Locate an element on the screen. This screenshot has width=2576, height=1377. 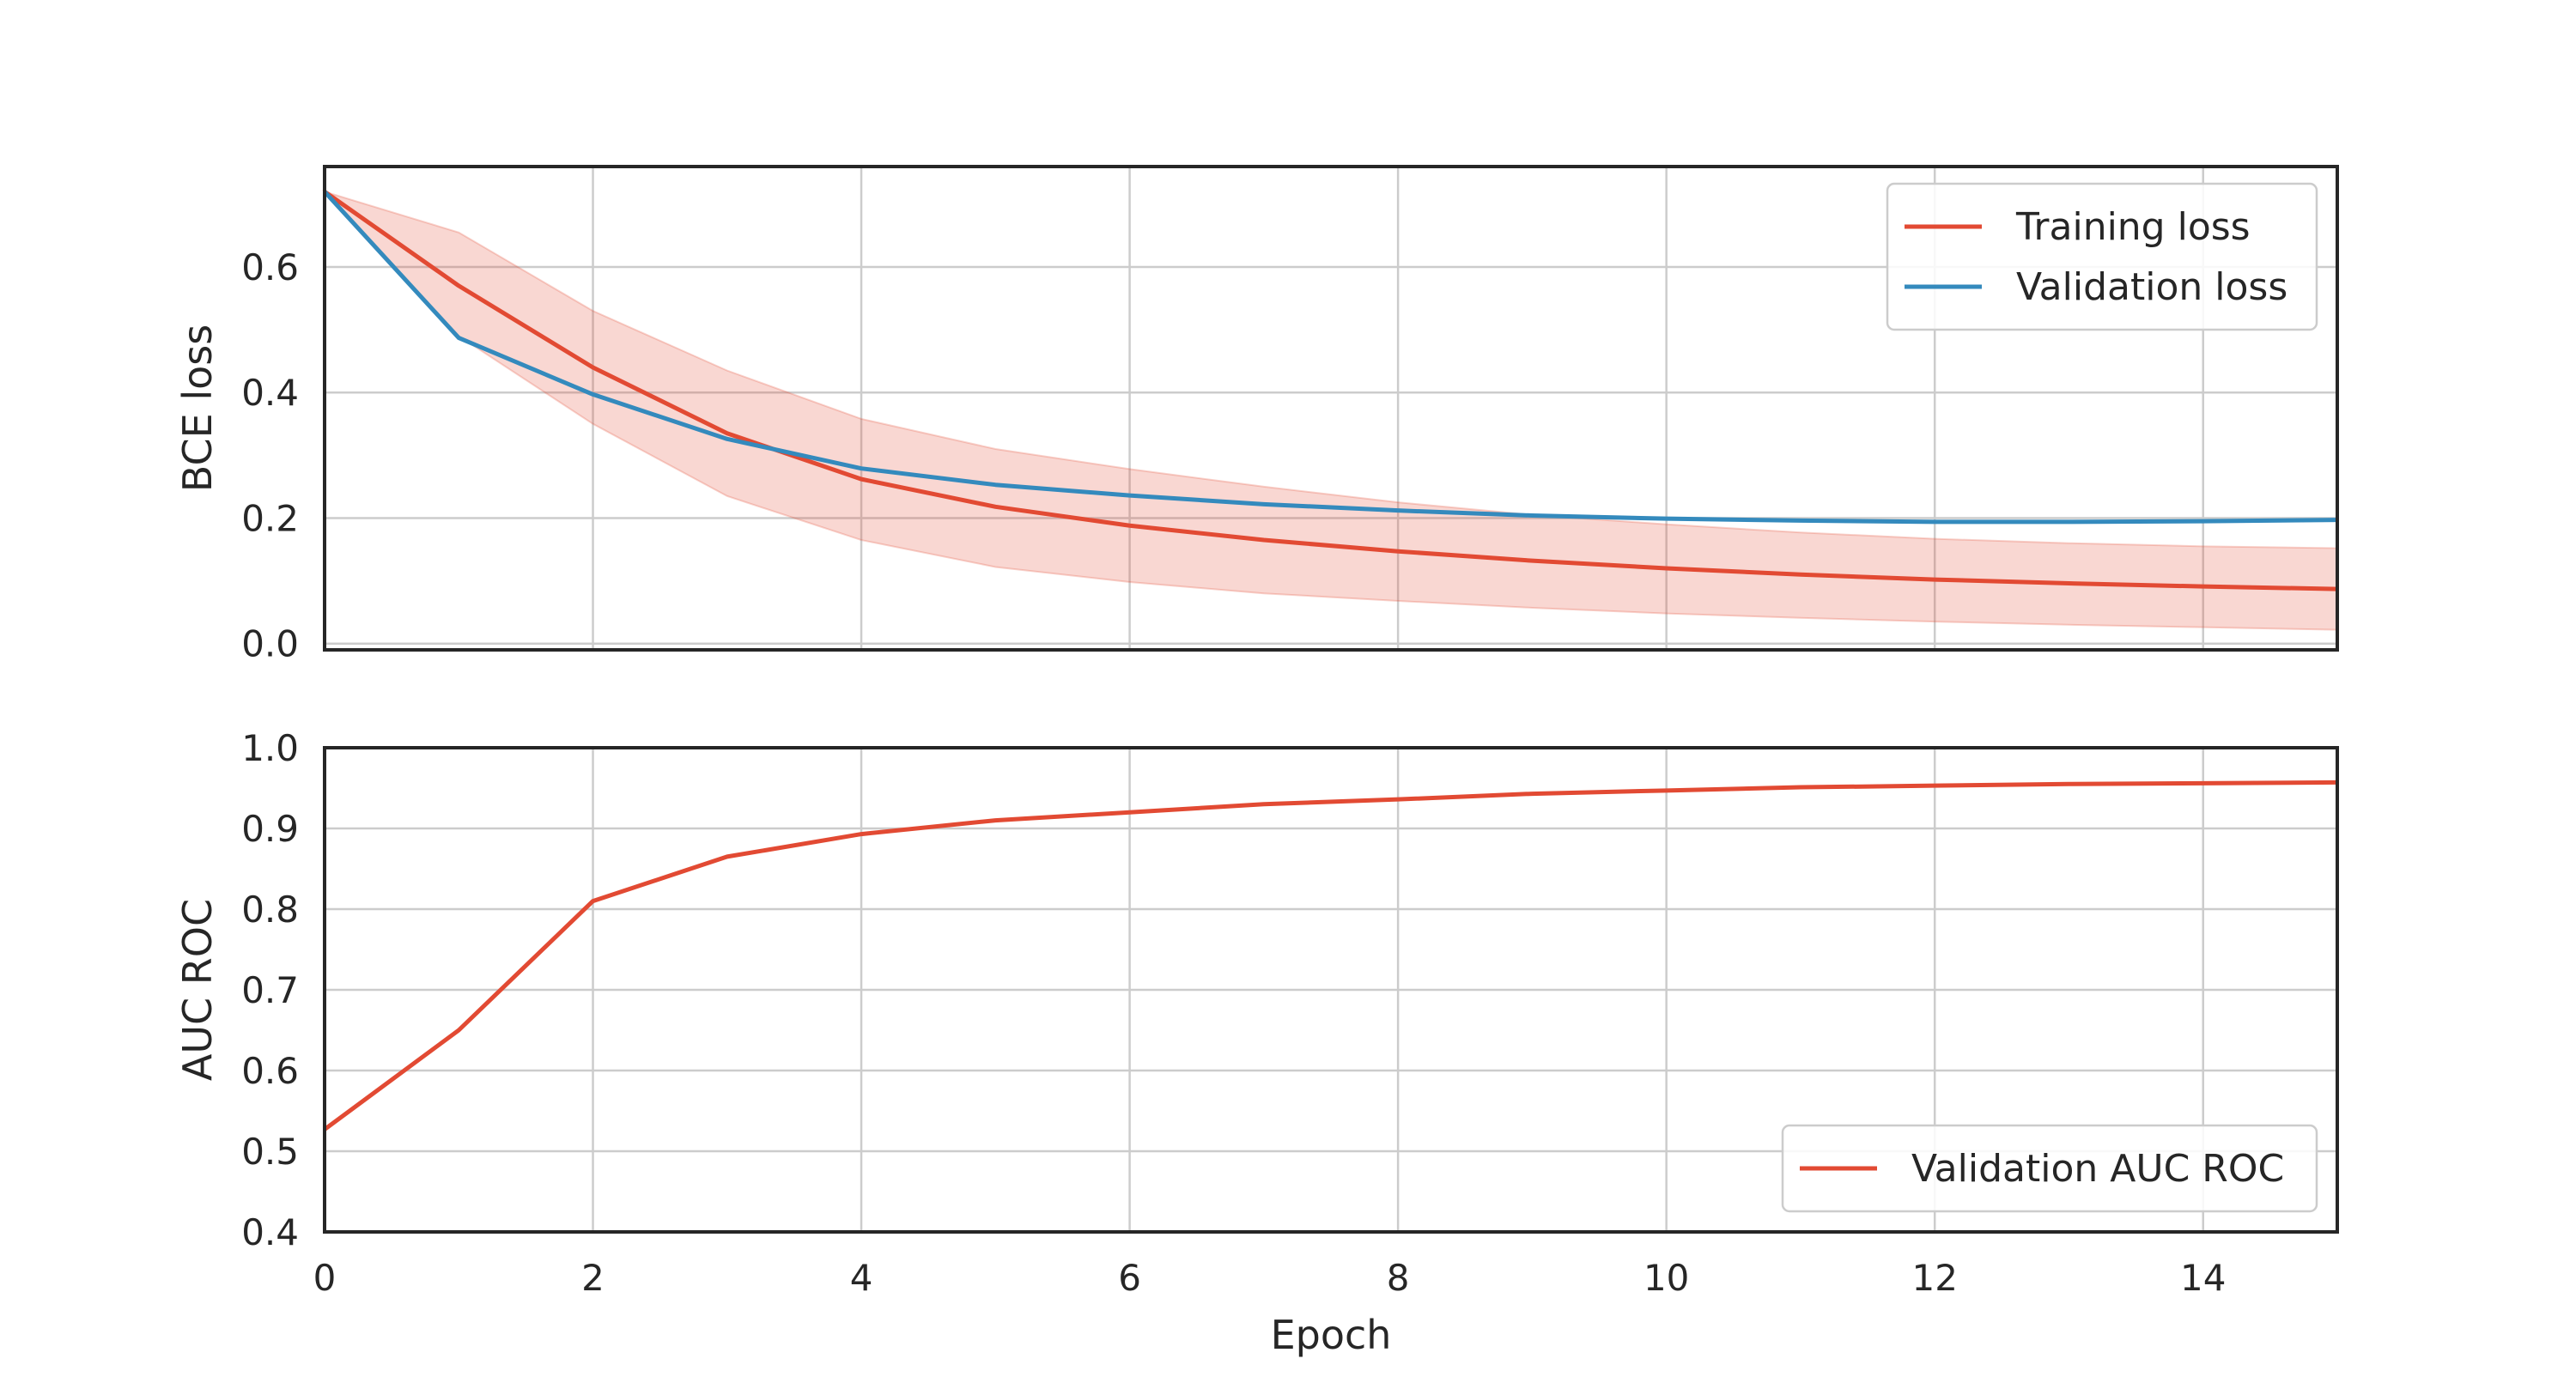
legend: Validation AUC ROC is located at coordinates (2049, 1168).